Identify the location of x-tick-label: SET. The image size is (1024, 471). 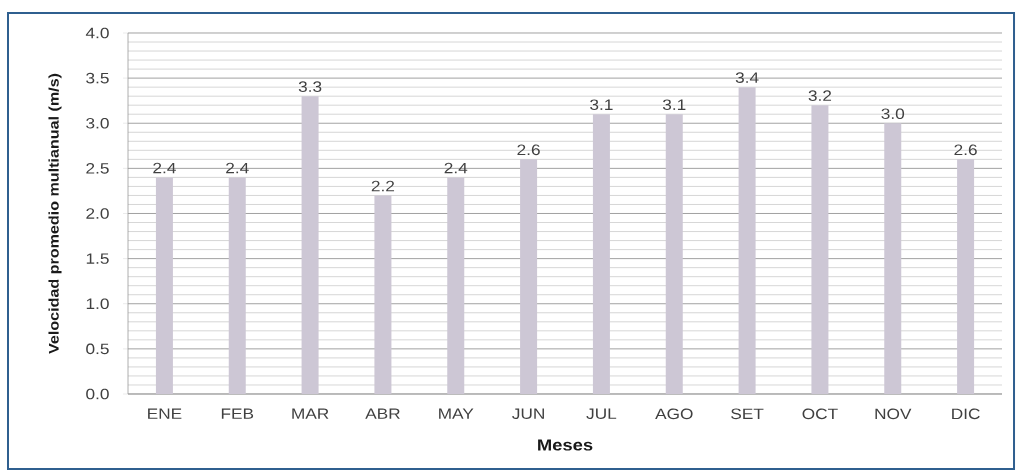
(747, 414).